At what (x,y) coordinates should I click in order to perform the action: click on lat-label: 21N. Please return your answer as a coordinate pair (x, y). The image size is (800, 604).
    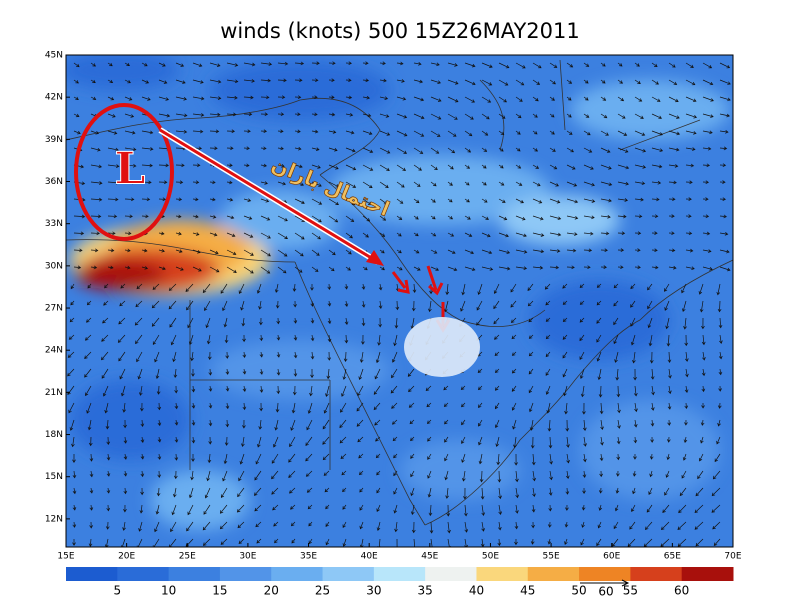
    Looking at the image, I should click on (54, 393).